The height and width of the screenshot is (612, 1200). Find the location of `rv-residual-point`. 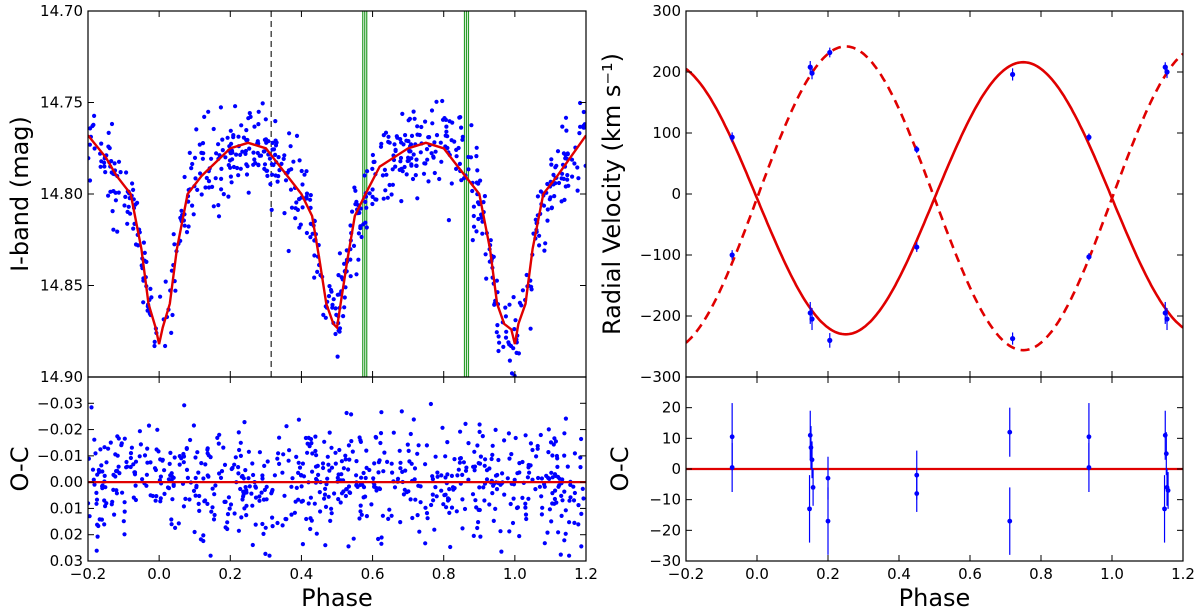

rv-residual-point is located at coordinates (1089, 467).